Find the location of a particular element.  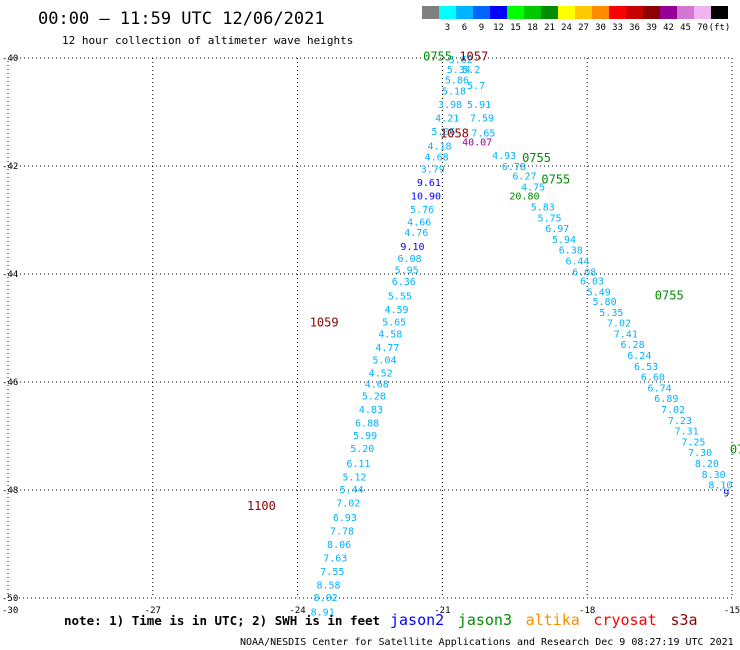

legend-tick-label: 24 is located at coordinates (566, 28).